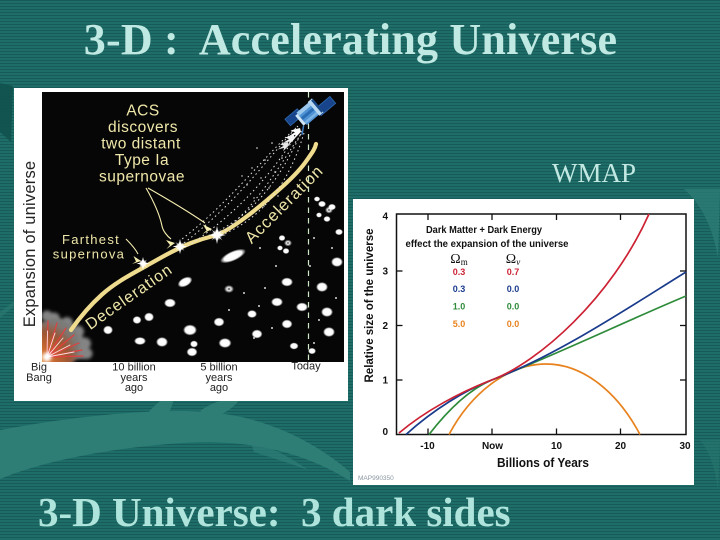  Describe the element at coordinates (385, 432) in the screenshot. I see `svg-text: 0` at that location.